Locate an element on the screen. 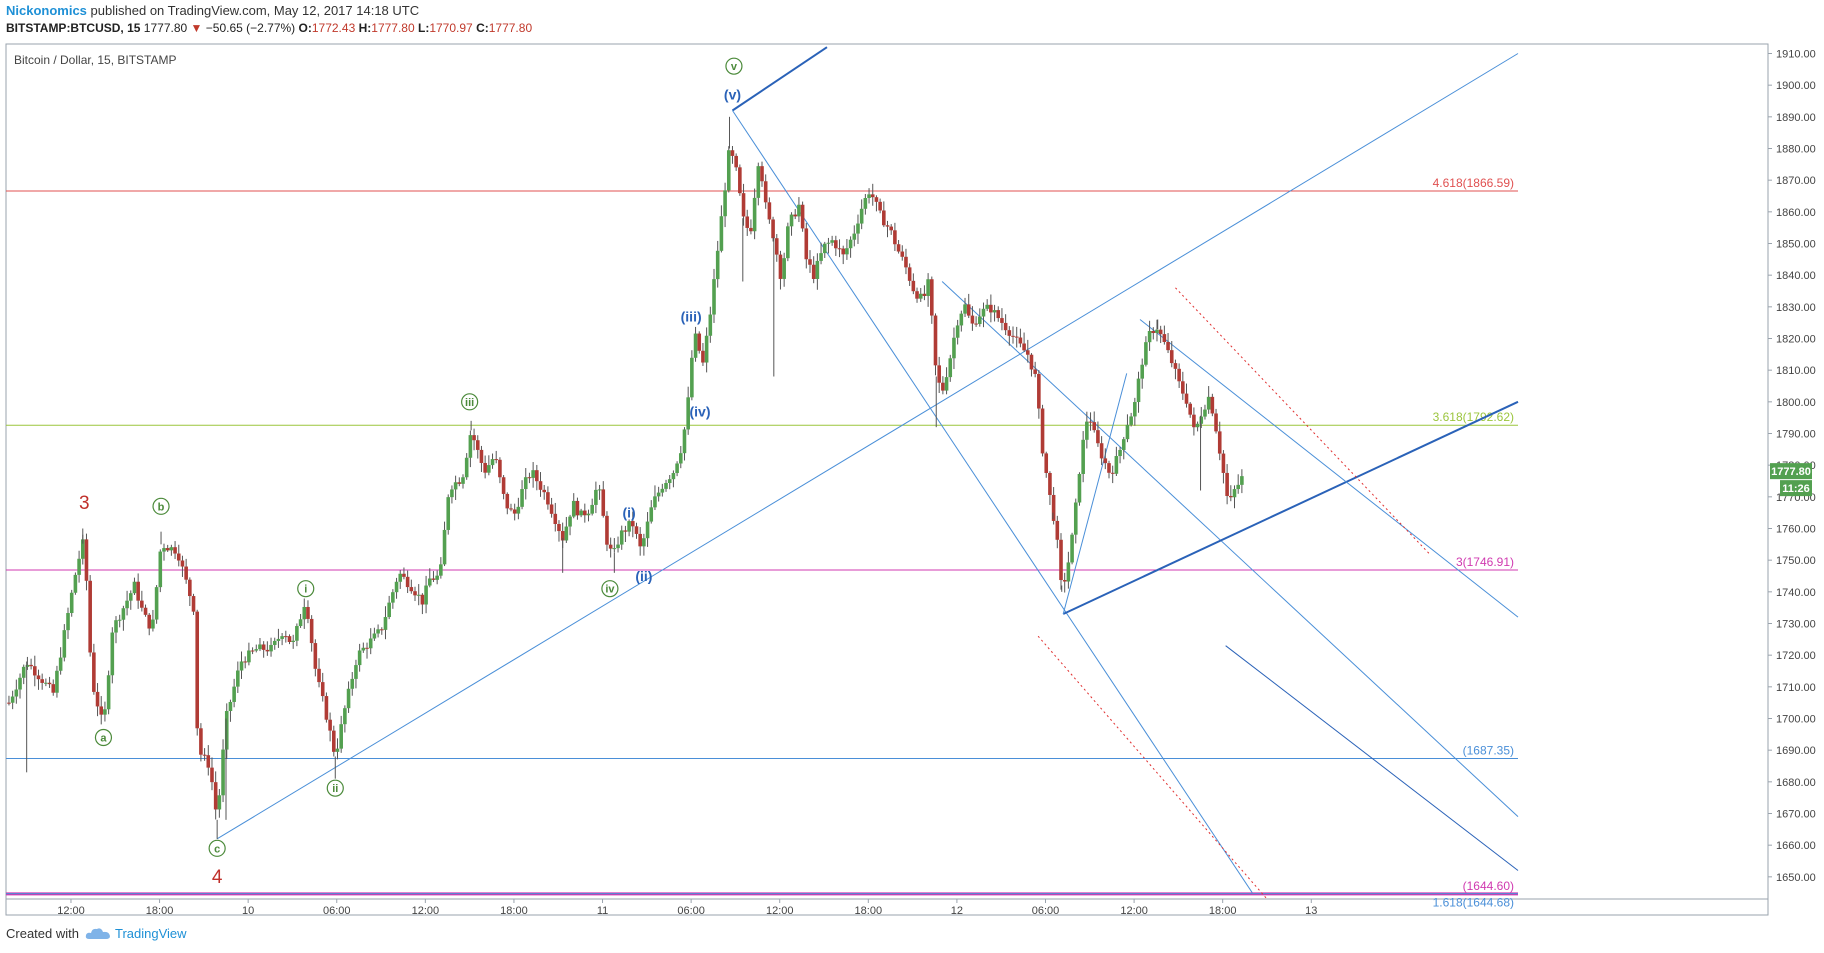 Image resolution: width=1824 pixels, height=953 pixels. x-axis-tick-label: 12:00 is located at coordinates (1134, 911).